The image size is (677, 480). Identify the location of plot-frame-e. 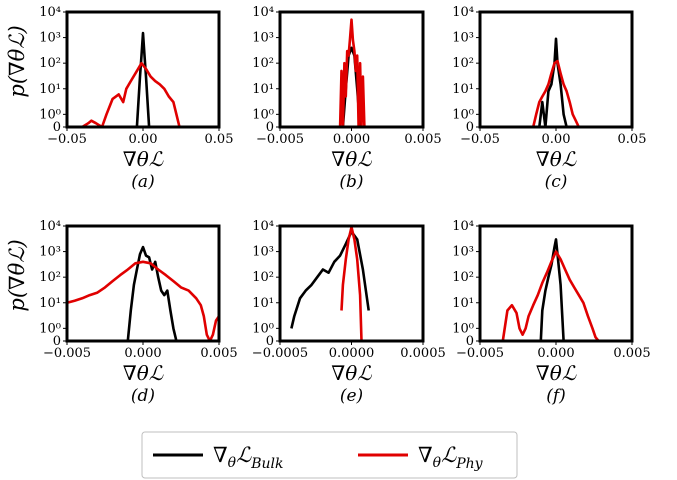
(351, 283).